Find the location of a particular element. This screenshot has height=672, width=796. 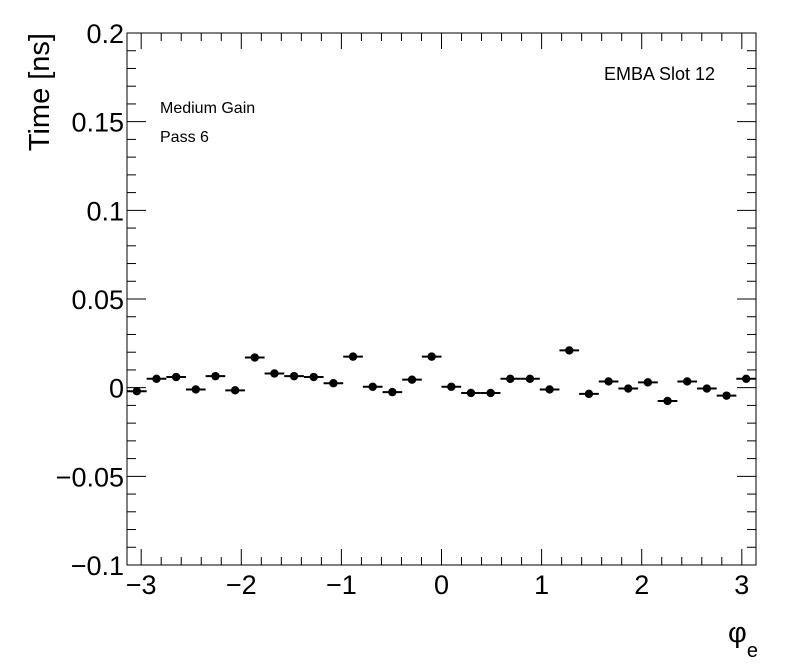

x-tick-label: −3 is located at coordinates (141, 585).